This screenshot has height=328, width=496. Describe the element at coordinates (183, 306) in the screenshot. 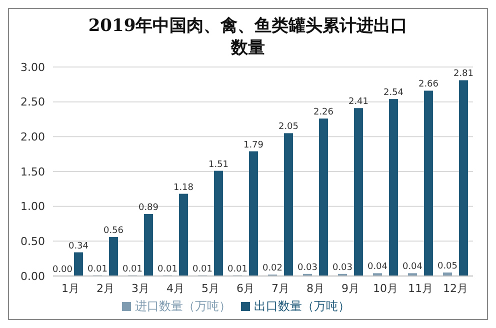

I see `legend-label: 进口数量（万吨）` at that location.